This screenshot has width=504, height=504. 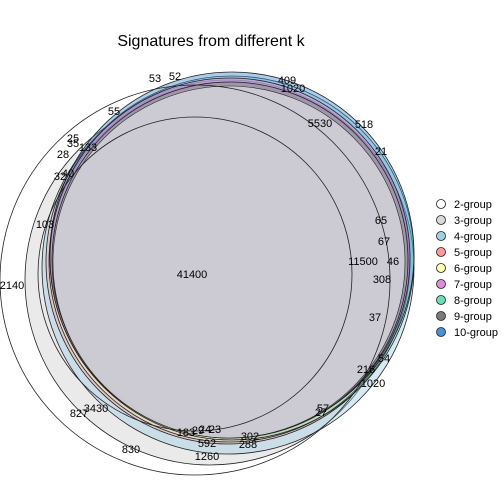 What do you see at coordinates (250, 437) in the screenshot?
I see `region-label: 302` at bounding box center [250, 437].